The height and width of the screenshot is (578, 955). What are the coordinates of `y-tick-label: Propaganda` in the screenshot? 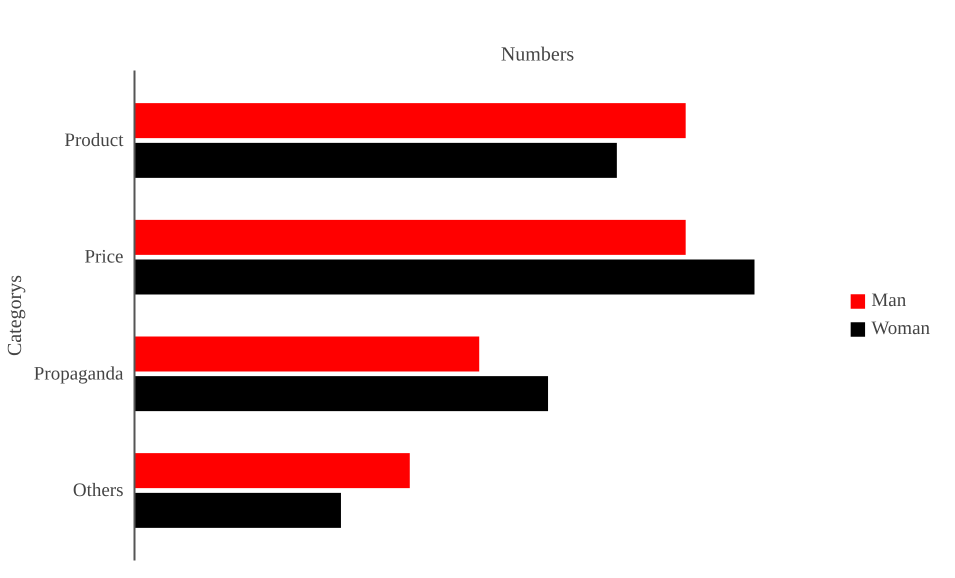 It's located at (79, 373).